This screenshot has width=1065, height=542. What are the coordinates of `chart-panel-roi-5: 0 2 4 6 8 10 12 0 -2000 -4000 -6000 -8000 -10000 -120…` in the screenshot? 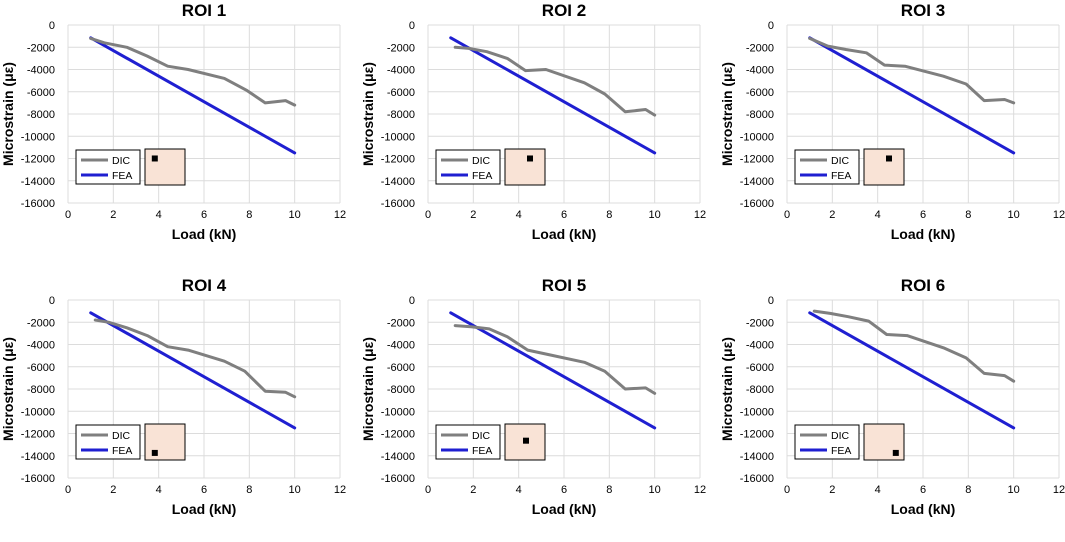 It's located at (533, 396).